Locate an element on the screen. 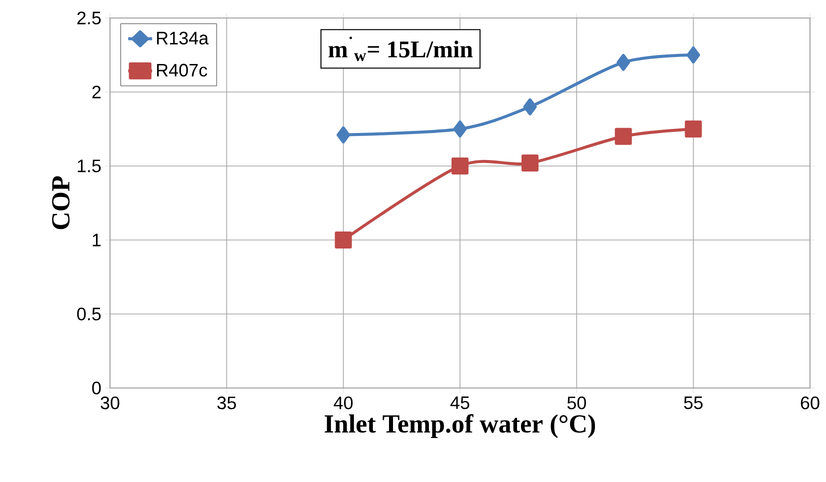 The width and height of the screenshot is (826, 482). y-tick-label: 1 is located at coordinates (96, 240).